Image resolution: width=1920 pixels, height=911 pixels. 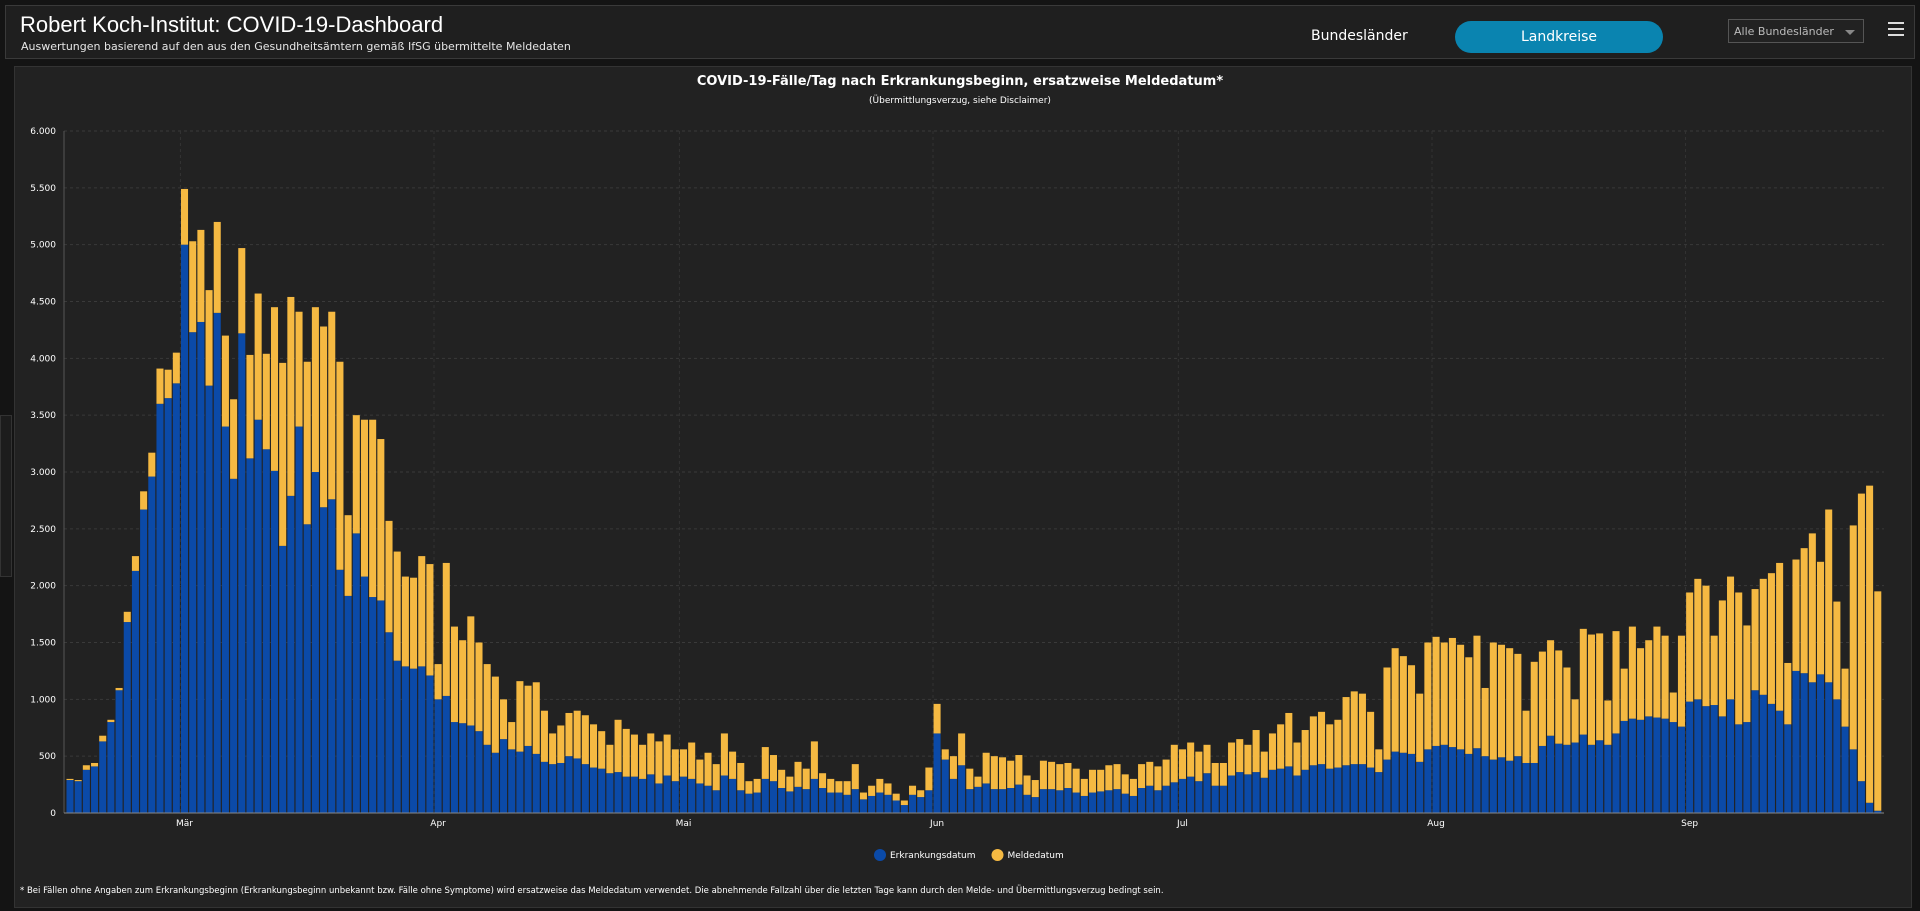 I want to click on y-tick-label: 2.000, so click(x=43, y=587).